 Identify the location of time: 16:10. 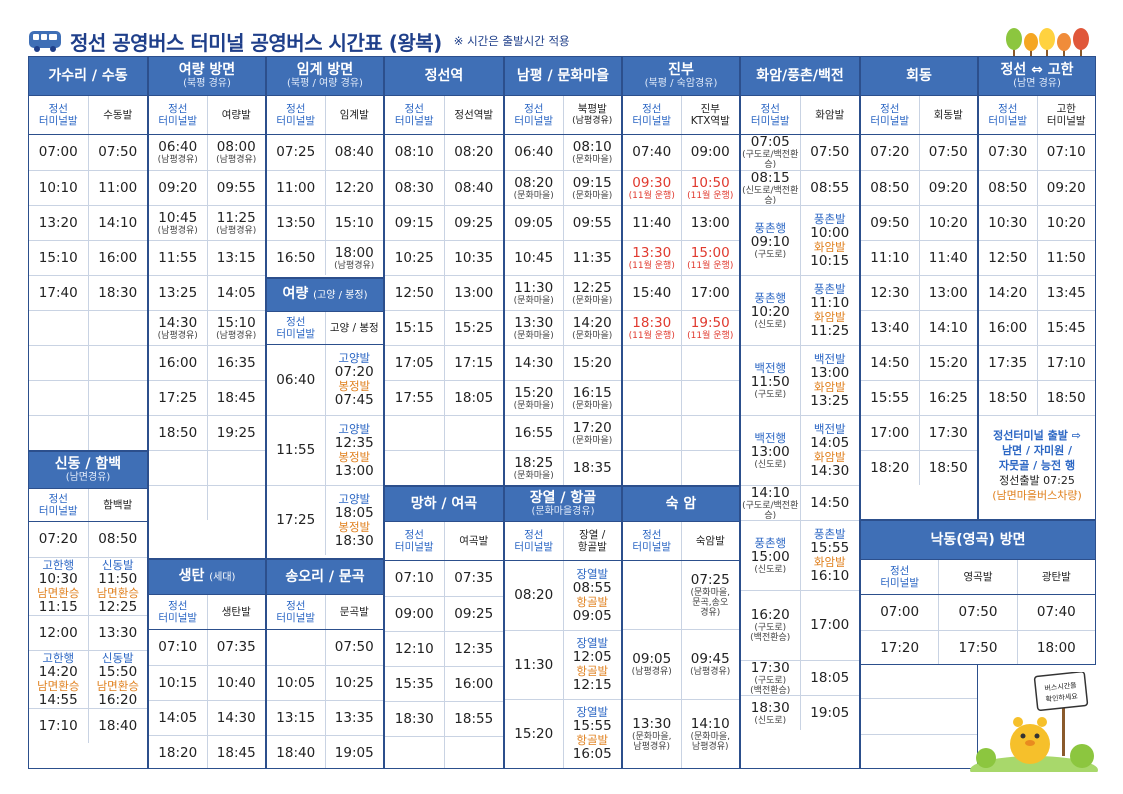
(830, 575).